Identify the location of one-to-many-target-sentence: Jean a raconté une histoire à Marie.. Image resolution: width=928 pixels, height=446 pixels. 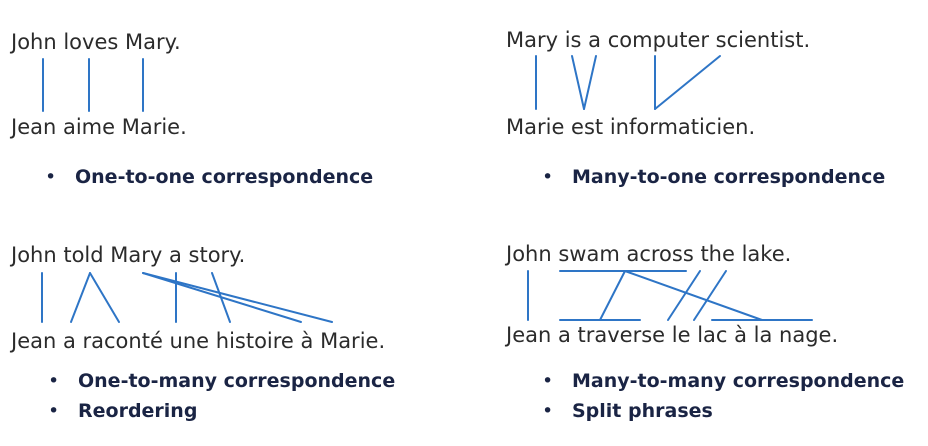
(198, 341).